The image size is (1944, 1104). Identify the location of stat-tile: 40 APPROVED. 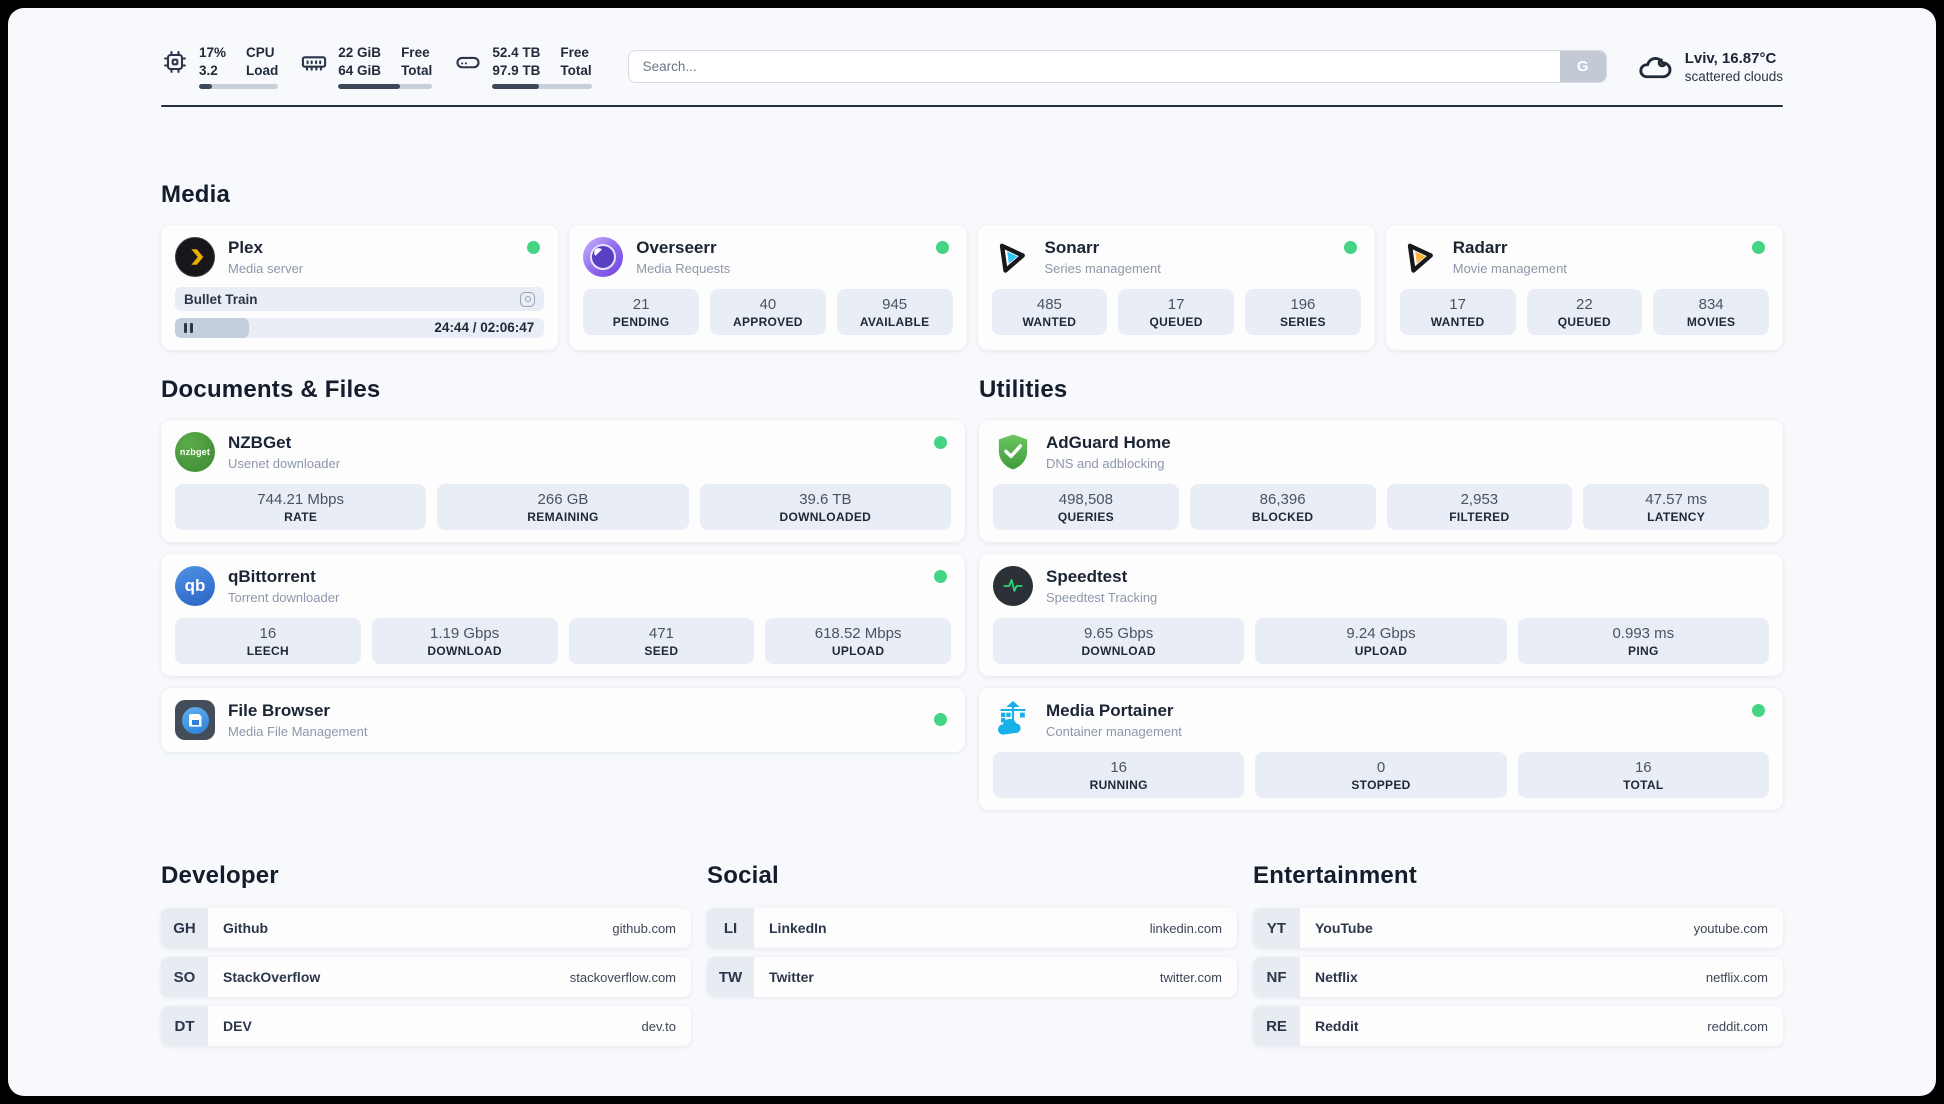
(768, 312).